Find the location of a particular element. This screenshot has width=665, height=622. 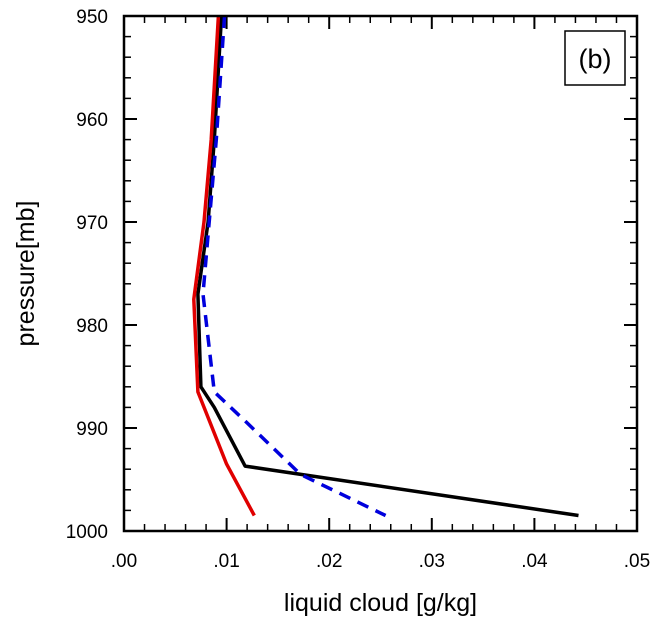

panel-label: (b) is located at coordinates (595, 59).